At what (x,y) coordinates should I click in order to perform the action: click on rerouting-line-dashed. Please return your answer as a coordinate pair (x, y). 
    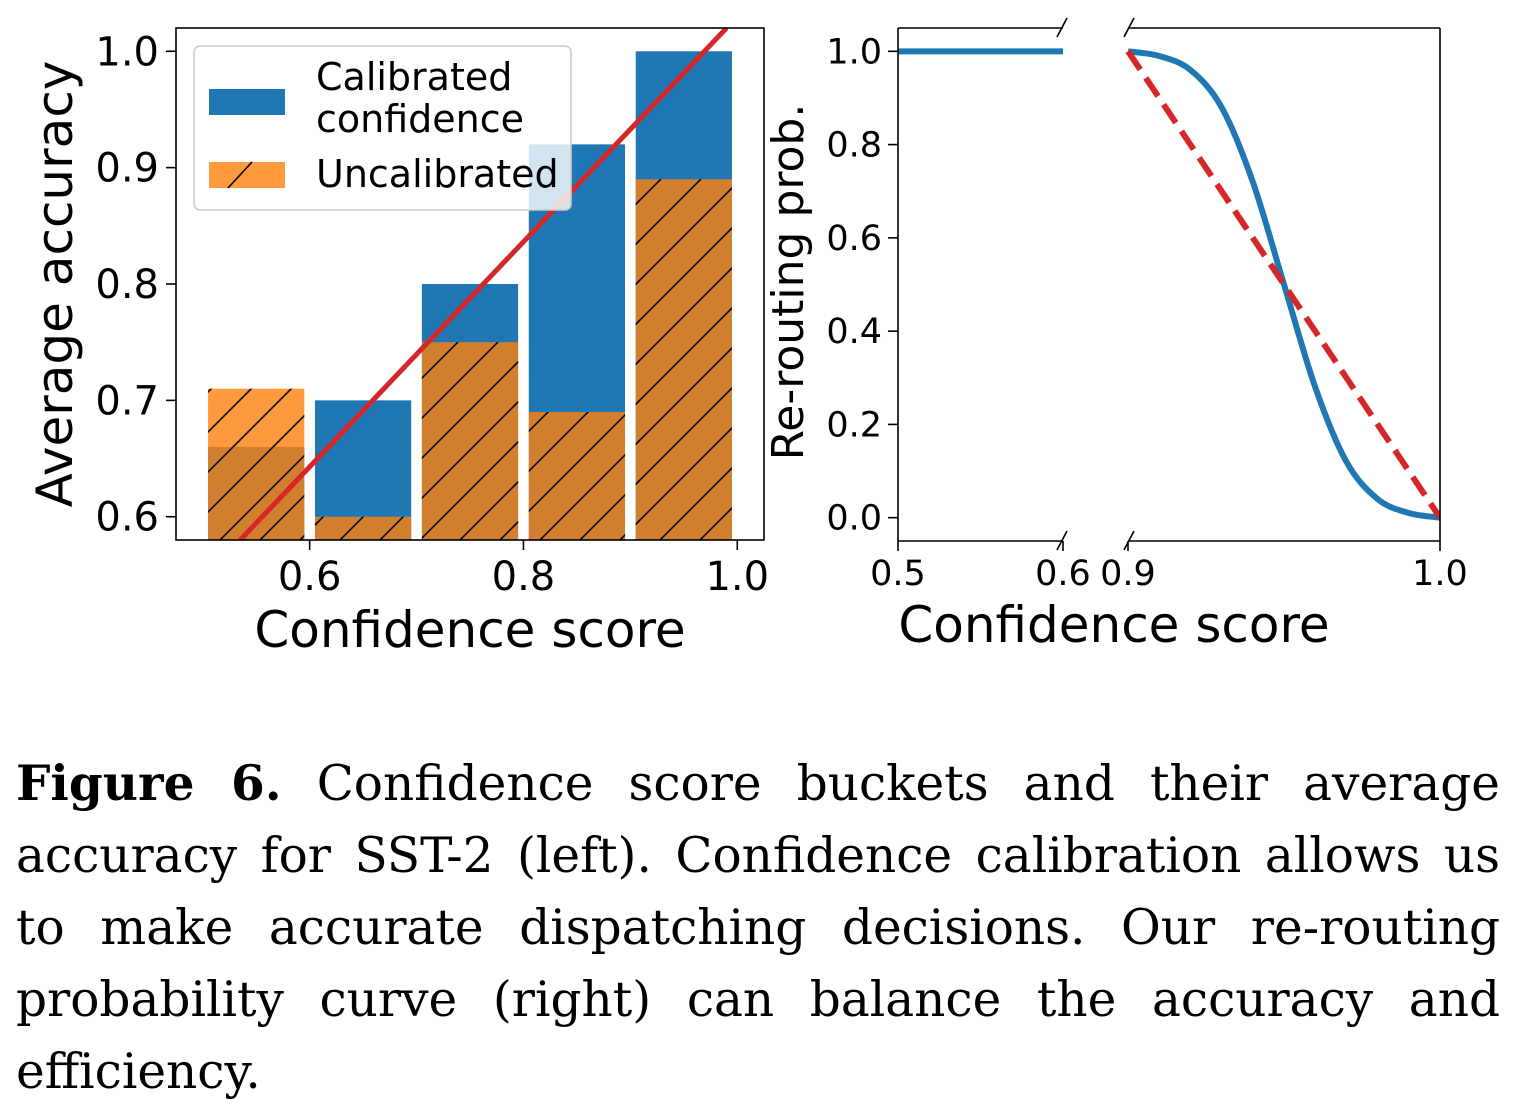
    Looking at the image, I should click on (1282, 284).